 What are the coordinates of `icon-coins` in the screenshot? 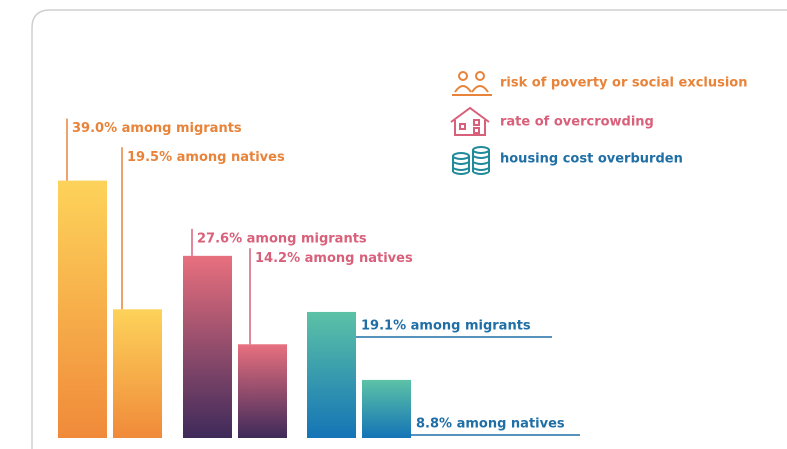 It's located at (471, 160).